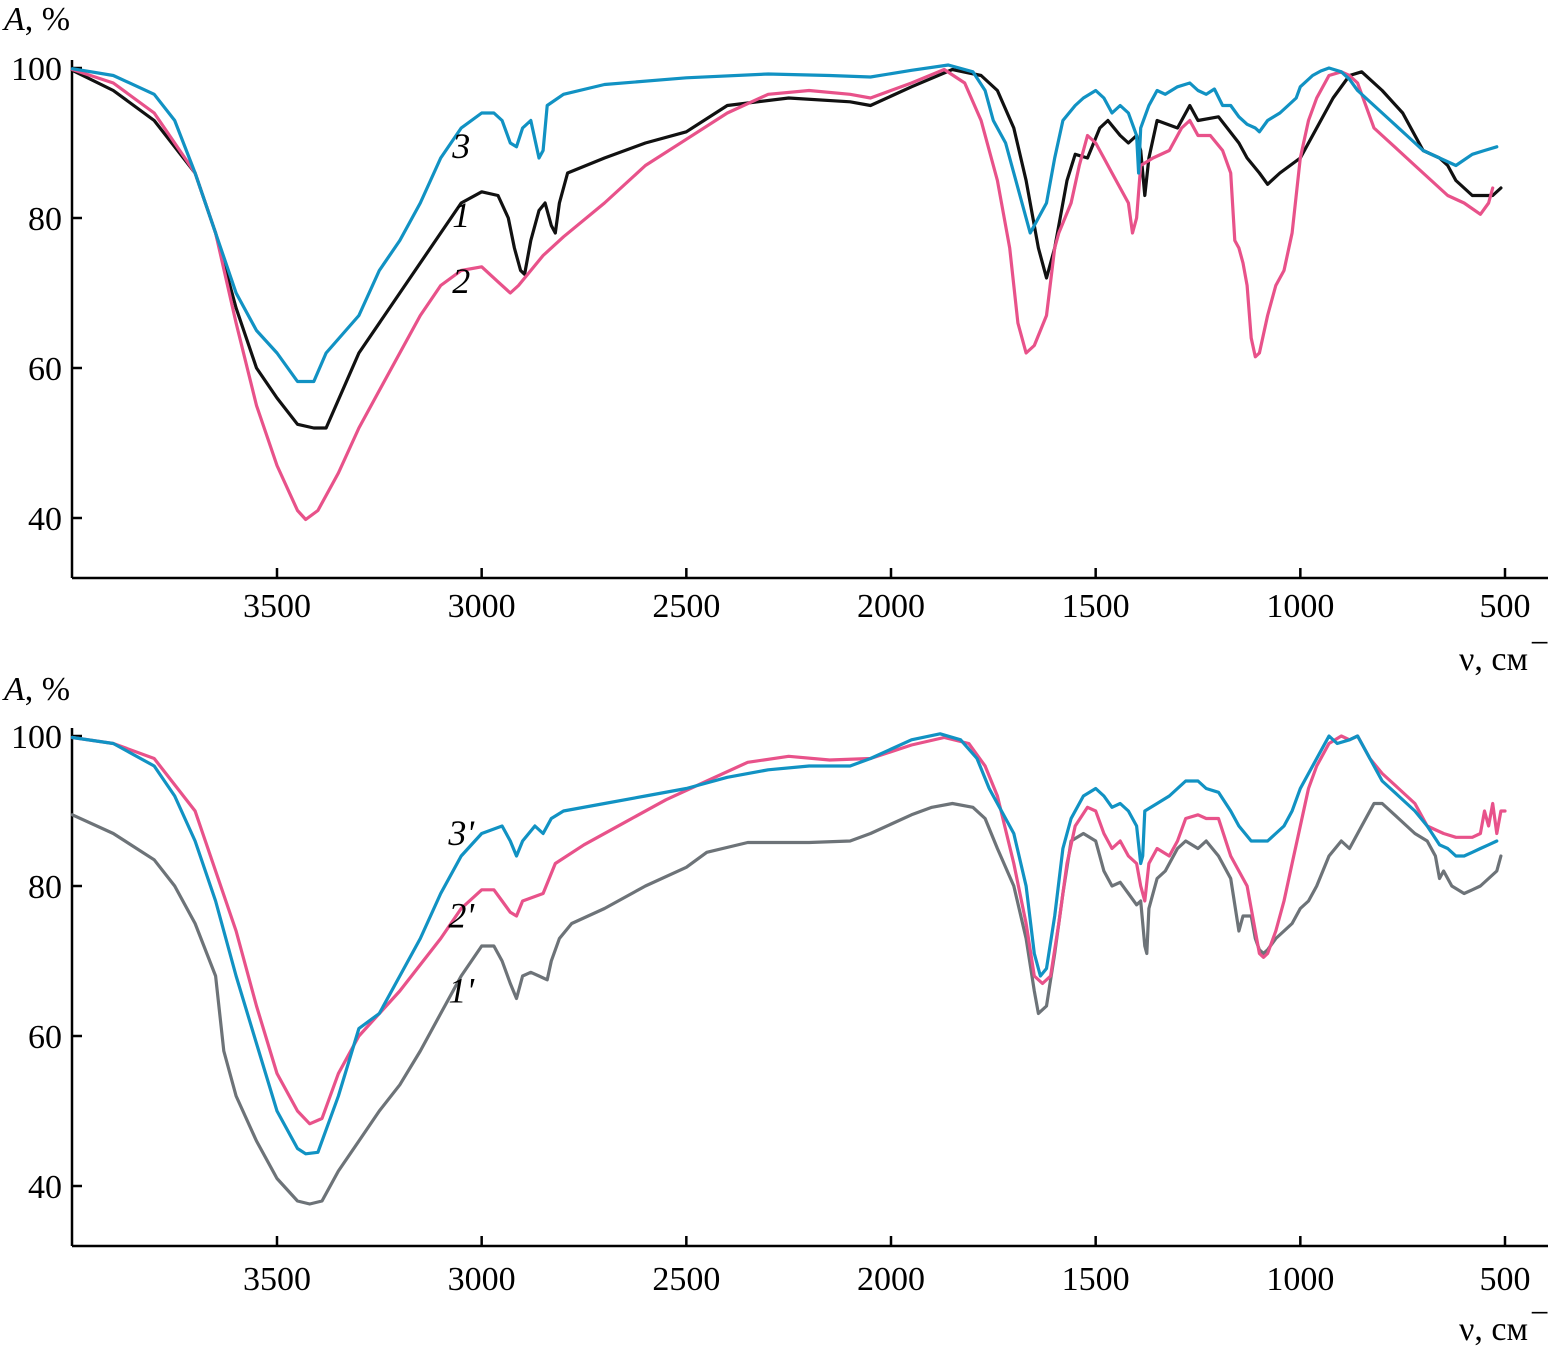 This screenshot has width=1548, height=1350. Describe the element at coordinates (686, 1279) in the screenshot. I see `panel-2-x-tick-label: 2500` at that location.